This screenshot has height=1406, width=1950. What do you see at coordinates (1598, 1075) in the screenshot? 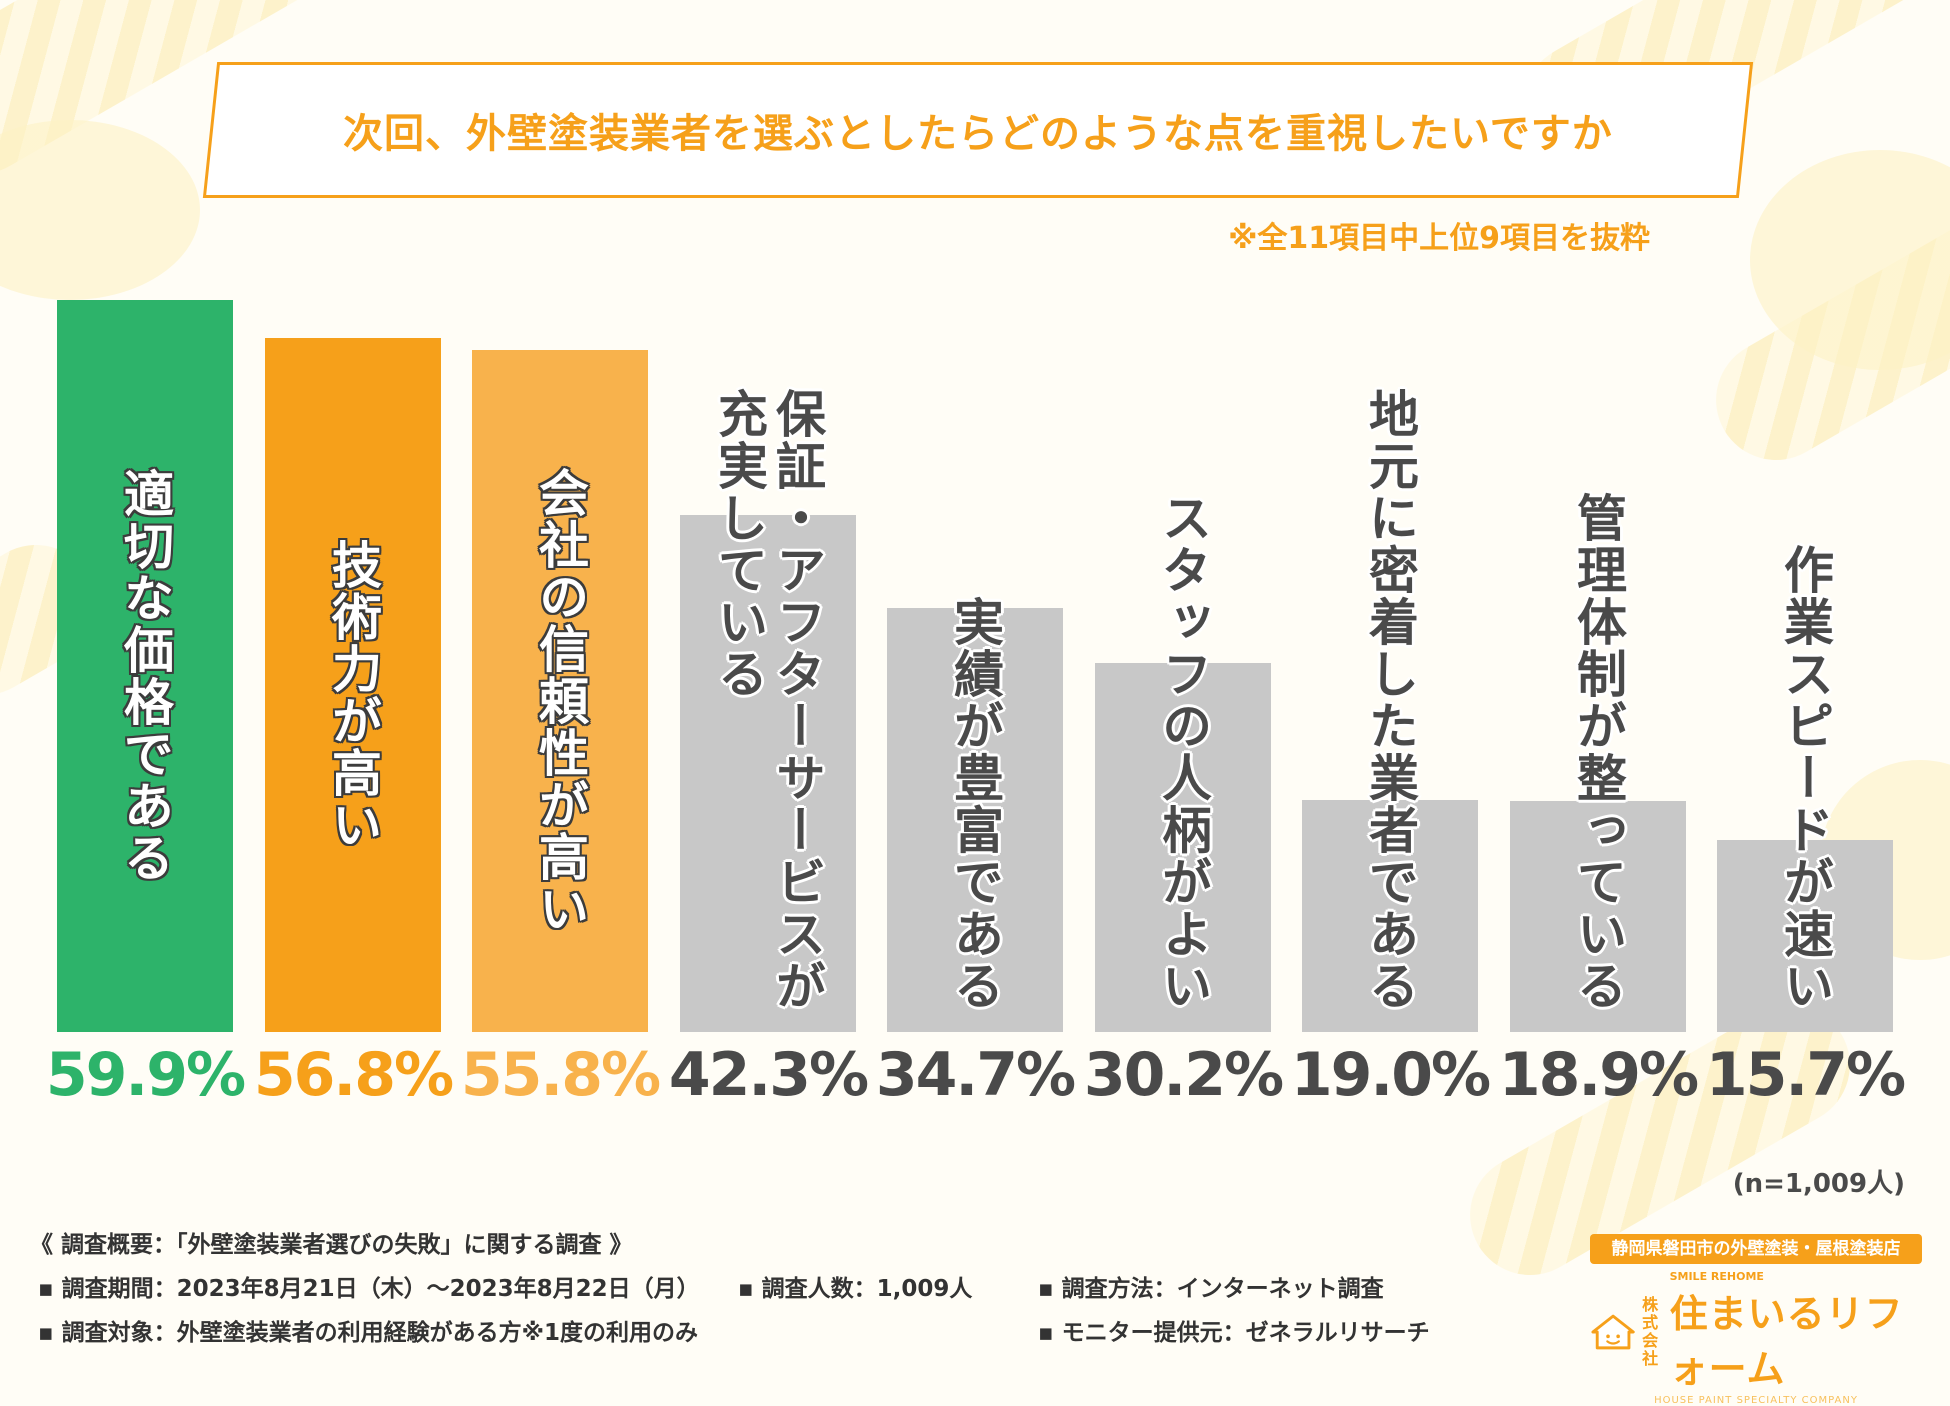
I see `value-label-8: 18.9%` at bounding box center [1598, 1075].